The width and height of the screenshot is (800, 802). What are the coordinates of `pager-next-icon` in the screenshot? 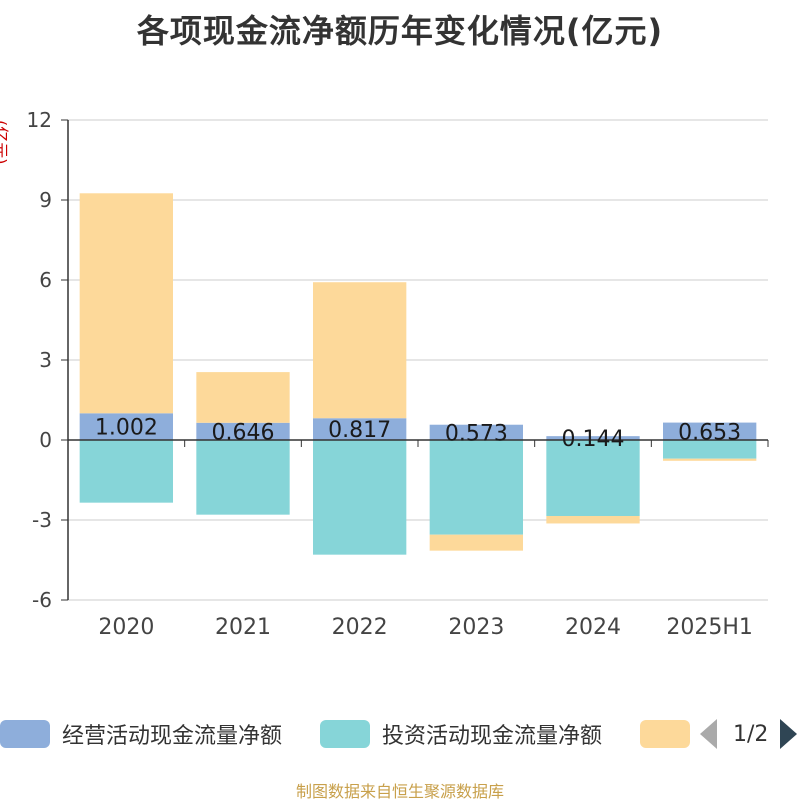 It's located at (789, 734).